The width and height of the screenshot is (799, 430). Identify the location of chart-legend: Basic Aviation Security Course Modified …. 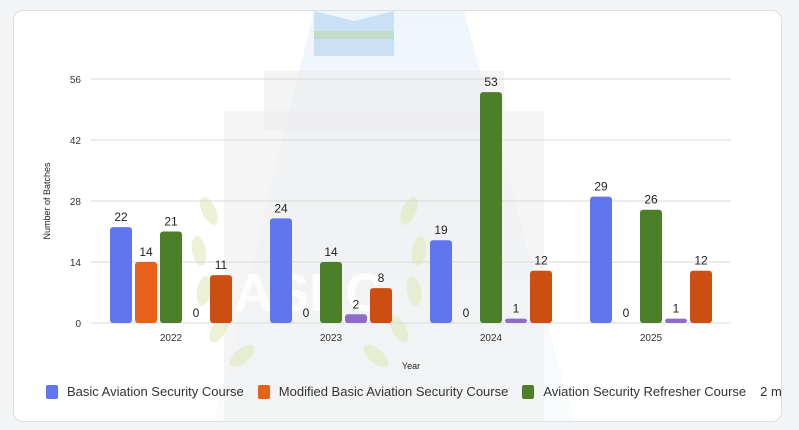
(414, 391).